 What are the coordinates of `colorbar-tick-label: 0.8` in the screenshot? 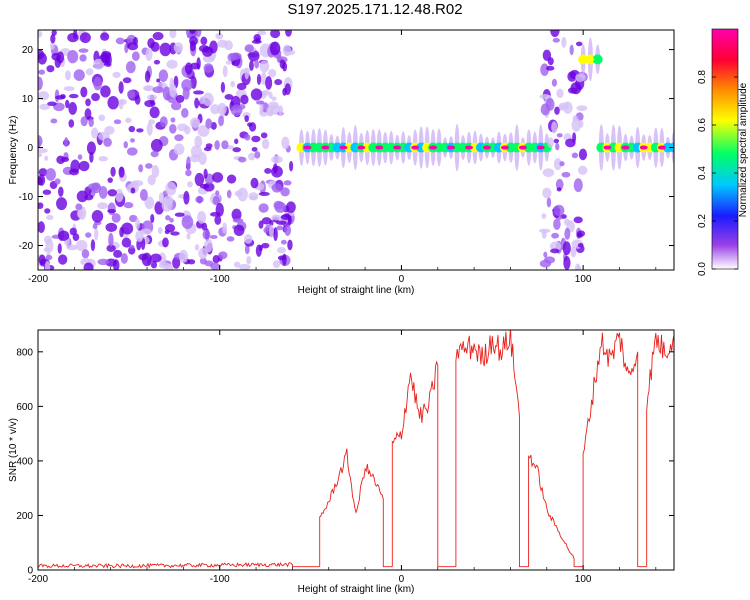 It's located at (702, 77).